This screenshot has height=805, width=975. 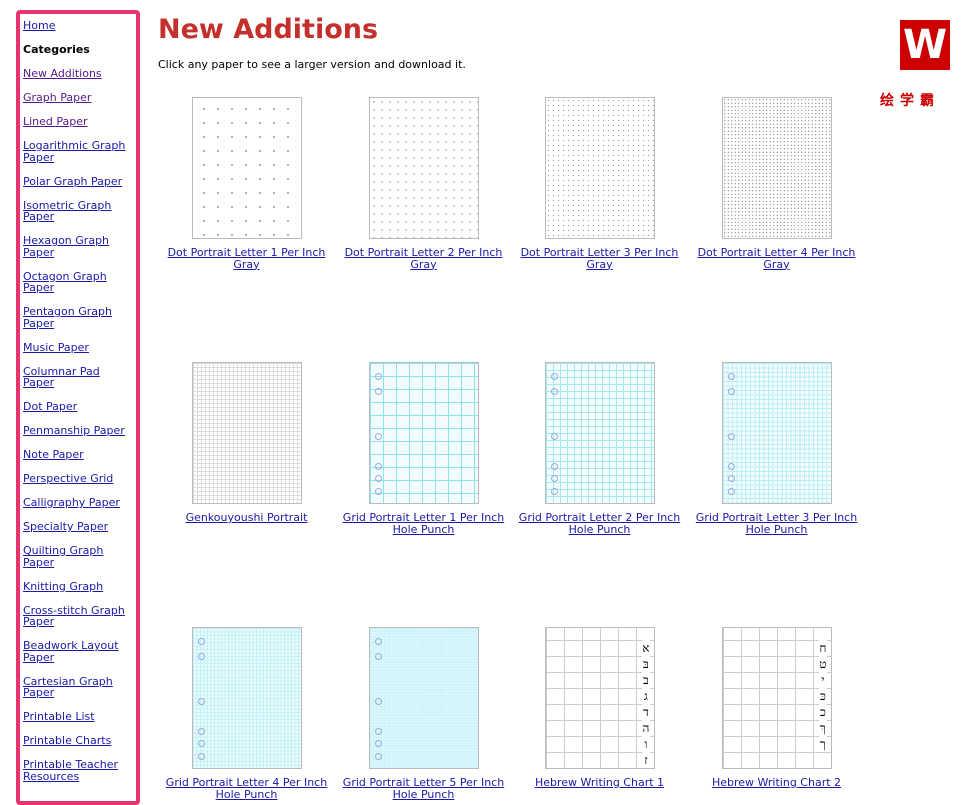 What do you see at coordinates (776, 698) in the screenshot?
I see `paper-thumbnail: ח ט י כּ כ ךּ ך` at bounding box center [776, 698].